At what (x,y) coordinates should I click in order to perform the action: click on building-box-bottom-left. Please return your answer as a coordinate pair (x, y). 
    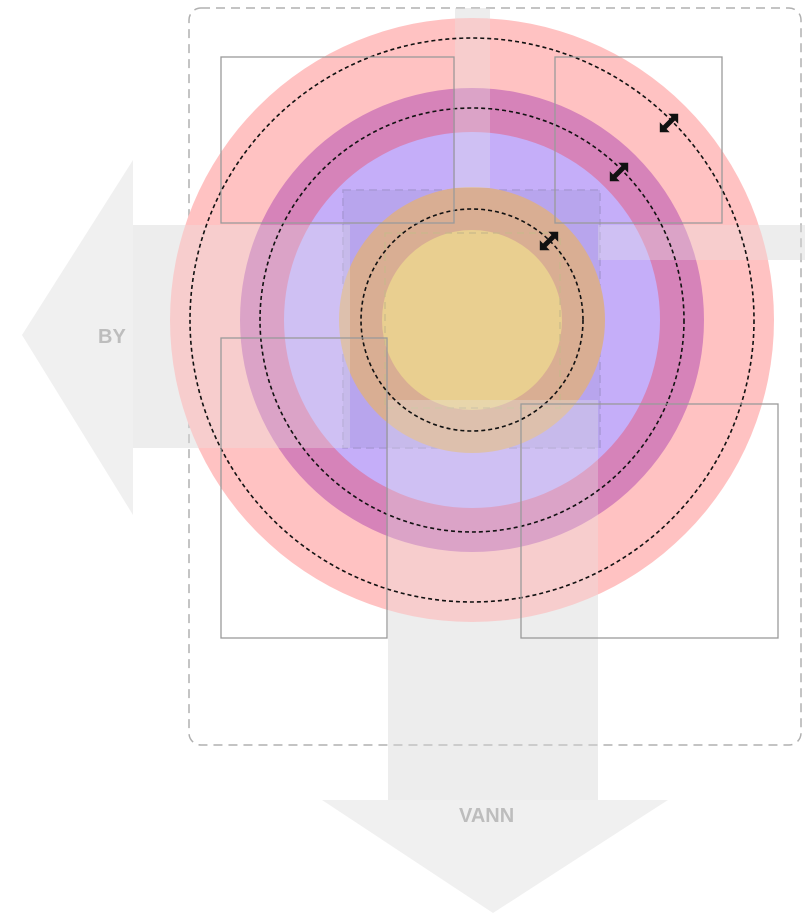
    Looking at the image, I should click on (304, 488).